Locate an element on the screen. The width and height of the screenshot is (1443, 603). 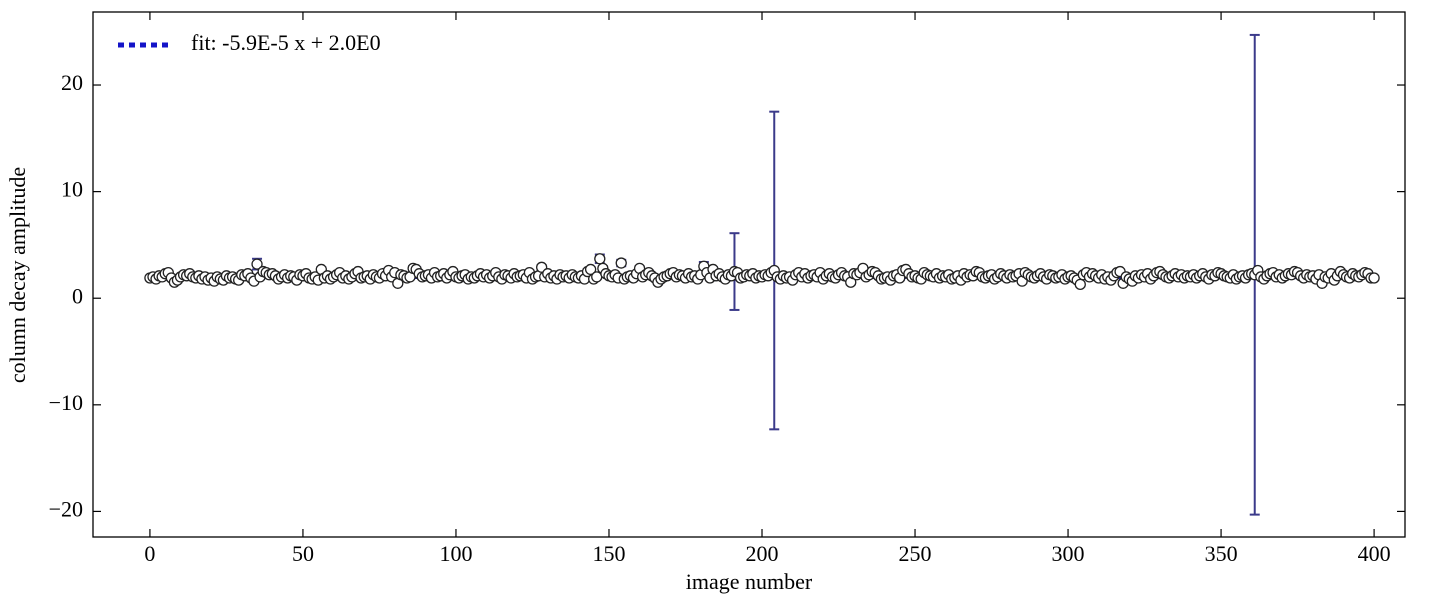
y-tick-label: 0 is located at coordinates (77, 295).